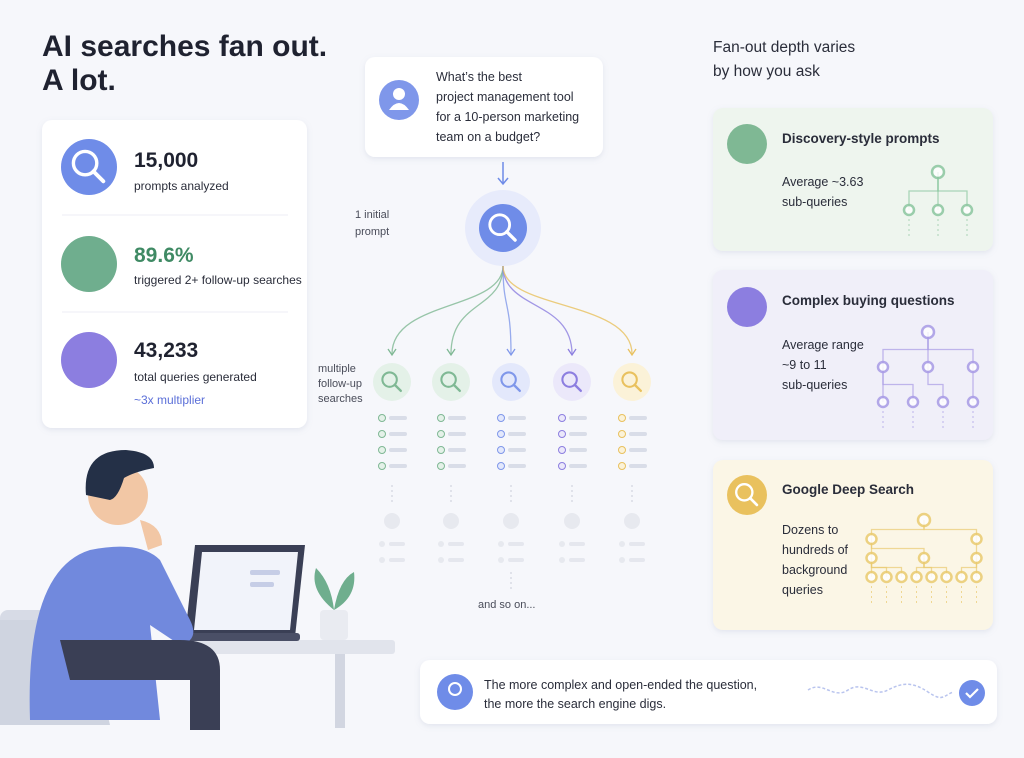  Describe the element at coordinates (479, 77) in the screenshot. I see `prompt-line: What’s the best` at that location.